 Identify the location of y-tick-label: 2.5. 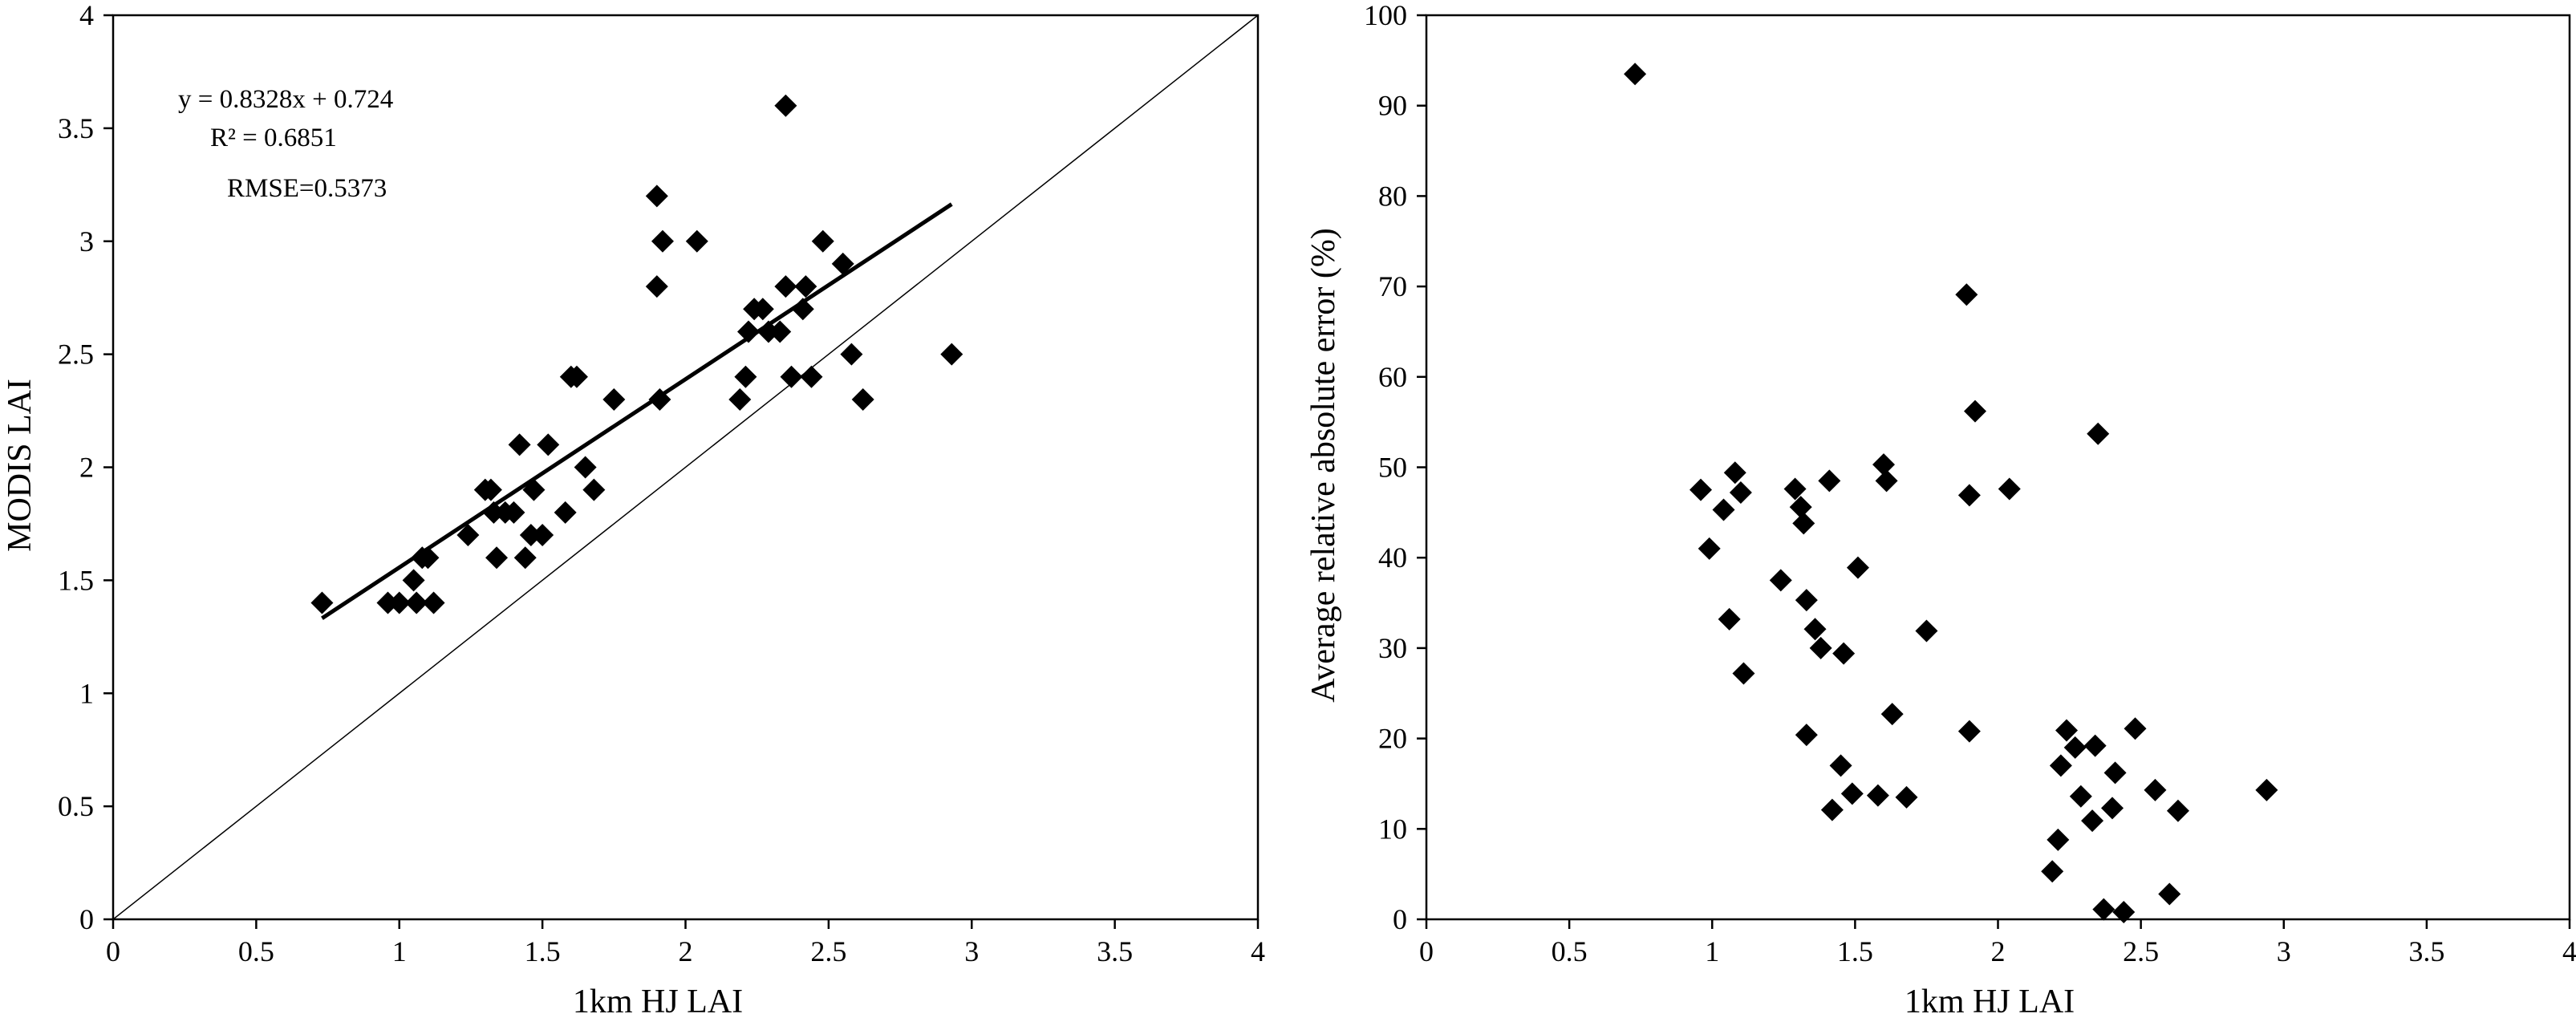
(76, 355).